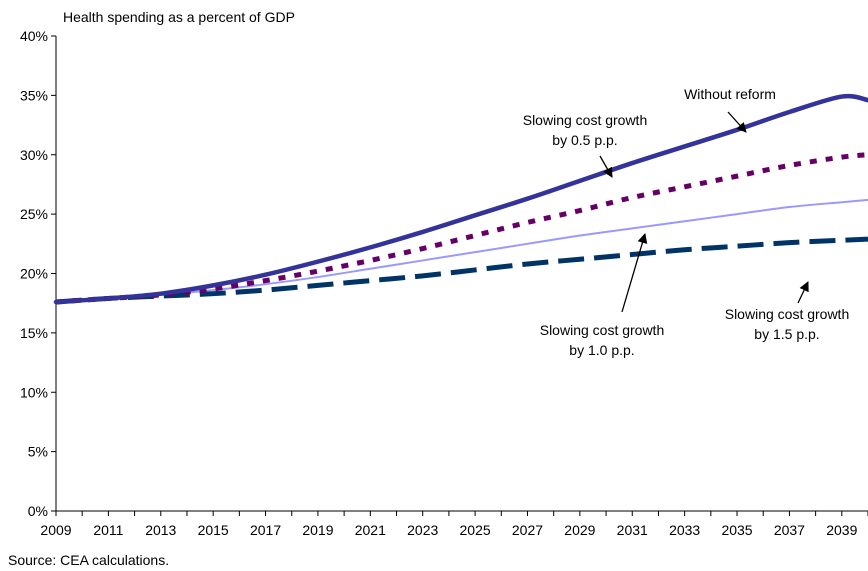 This screenshot has height=571, width=868. I want to click on y-tick-label: 35%, so click(34, 95).